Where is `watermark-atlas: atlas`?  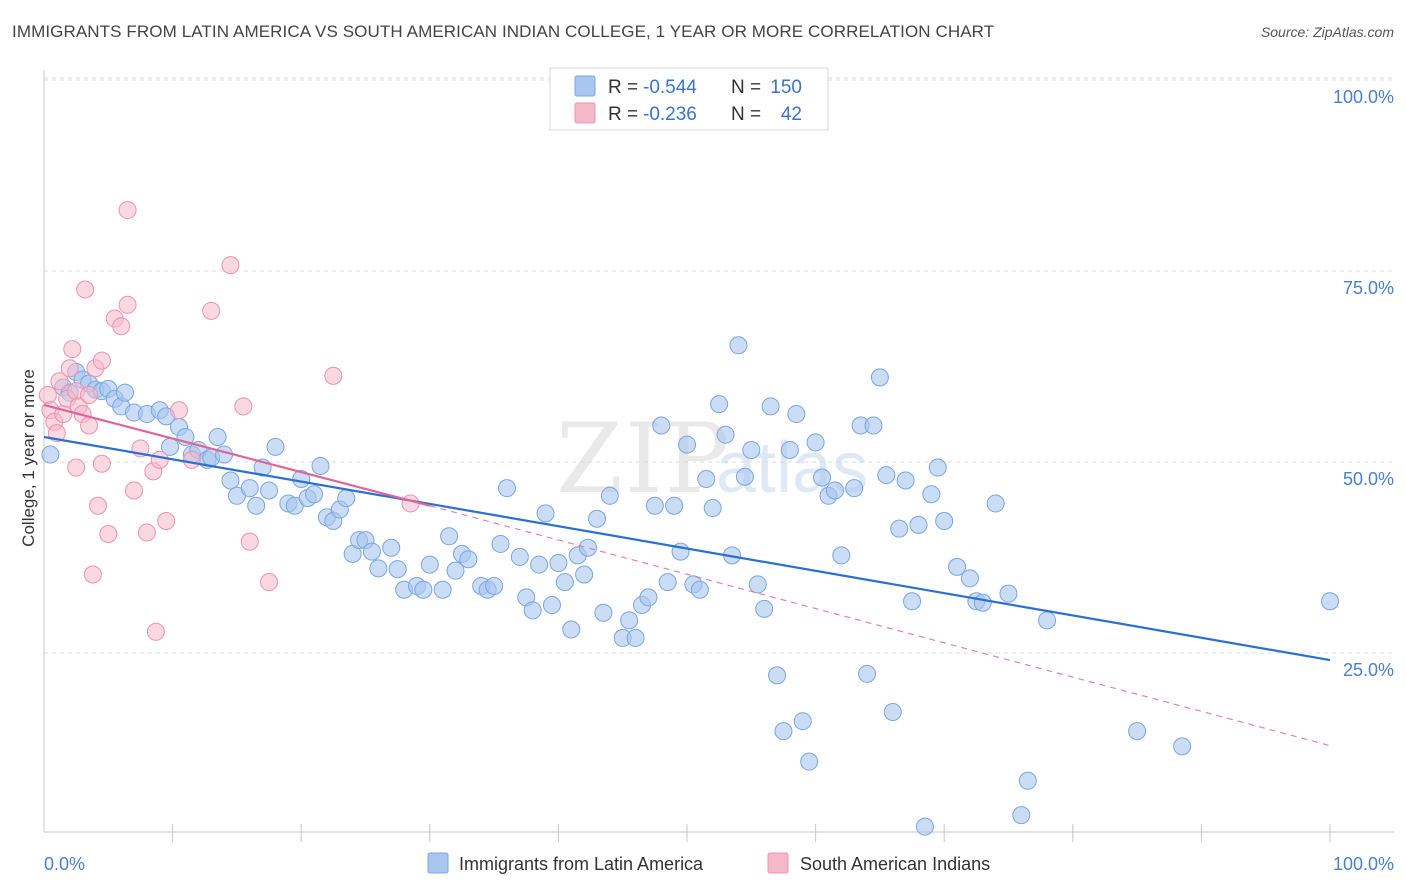
watermark-atlas: atlas is located at coordinates (792, 468).